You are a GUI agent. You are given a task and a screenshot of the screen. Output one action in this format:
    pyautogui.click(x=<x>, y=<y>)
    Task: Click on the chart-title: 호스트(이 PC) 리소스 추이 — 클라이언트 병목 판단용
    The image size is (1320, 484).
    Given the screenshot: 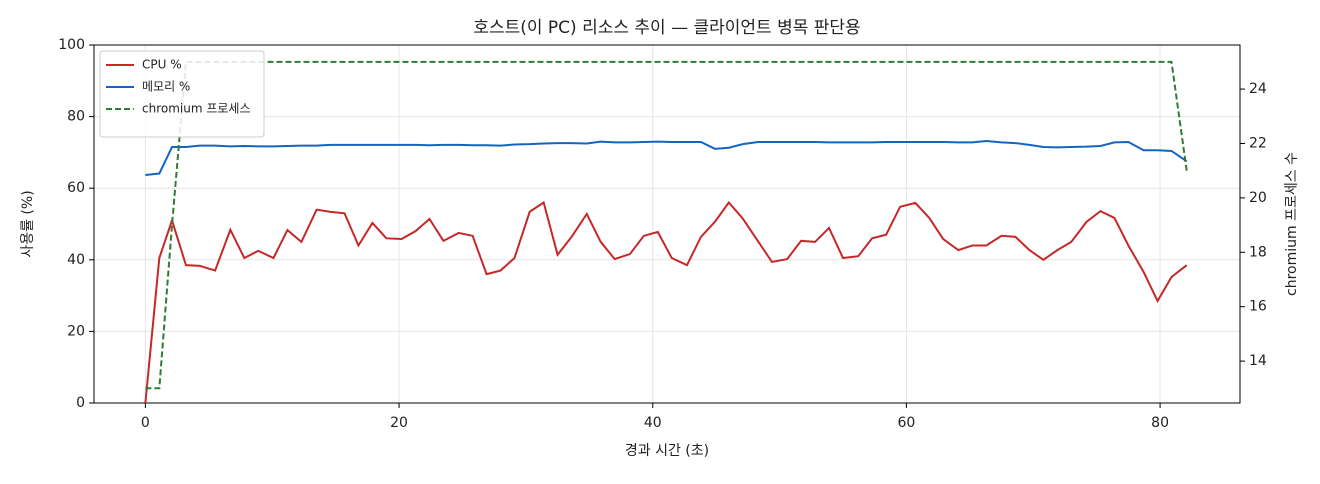 What is the action you would take?
    pyautogui.click(x=666, y=28)
    